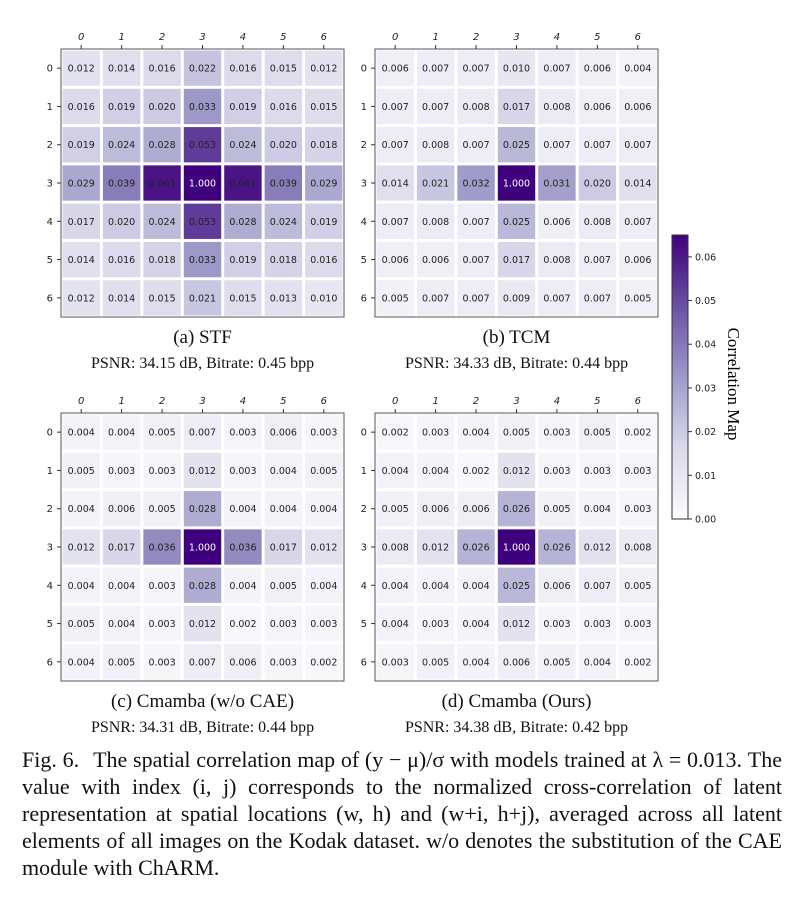 Image resolution: width=798 pixels, height=908 pixels. I want to click on x-tick-label: 1, so click(121, 37).